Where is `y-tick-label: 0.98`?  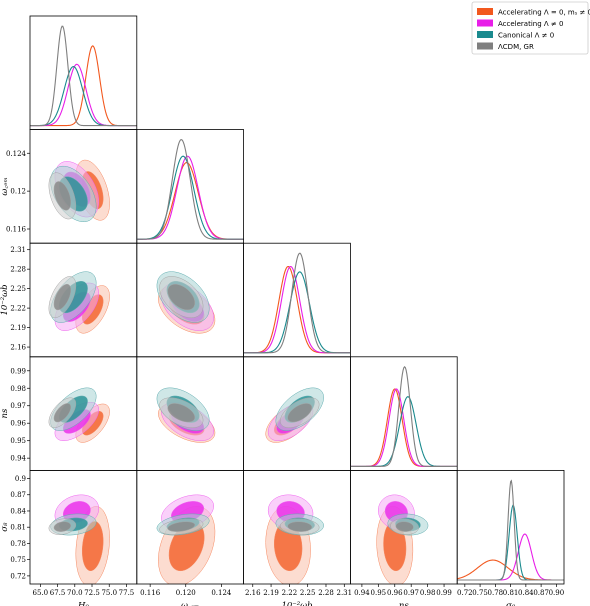 y-tick-label: 0.98 is located at coordinates (18, 389).